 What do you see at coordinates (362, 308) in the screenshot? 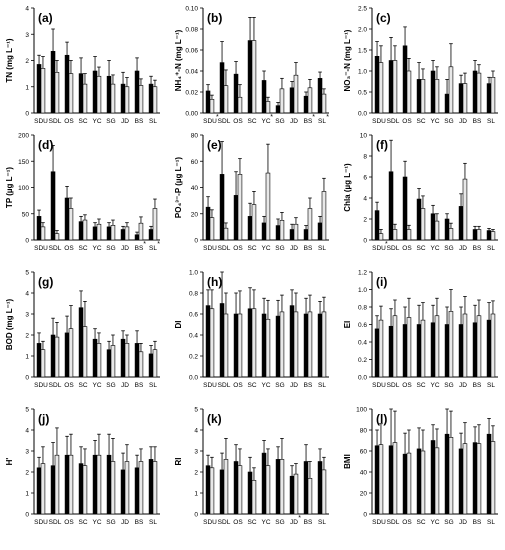
I see `y-tick-label: 0.8` at bounding box center [362, 308].